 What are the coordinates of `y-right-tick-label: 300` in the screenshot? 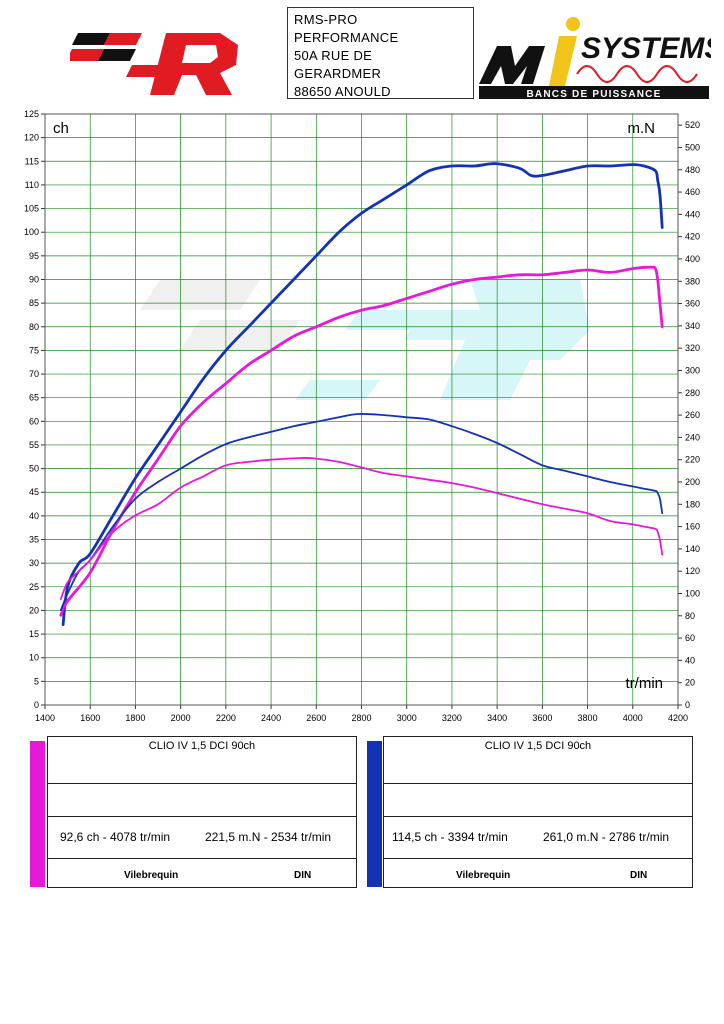 It's located at (692, 370).